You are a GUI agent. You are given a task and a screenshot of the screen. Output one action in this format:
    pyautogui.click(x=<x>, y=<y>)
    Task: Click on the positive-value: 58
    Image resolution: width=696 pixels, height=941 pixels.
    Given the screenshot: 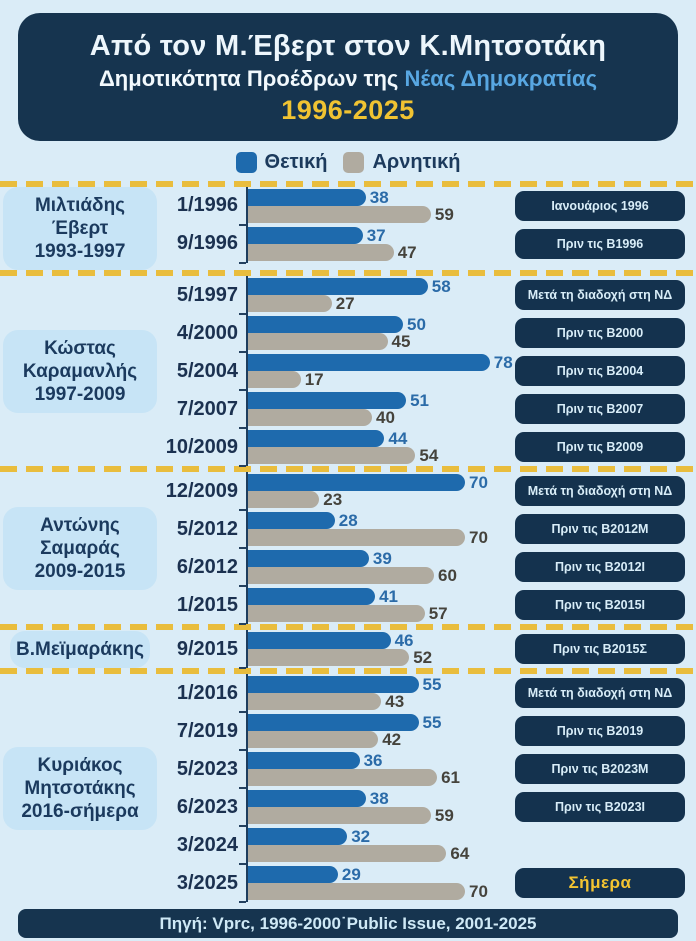 What is the action you would take?
    pyautogui.click(x=441, y=287)
    